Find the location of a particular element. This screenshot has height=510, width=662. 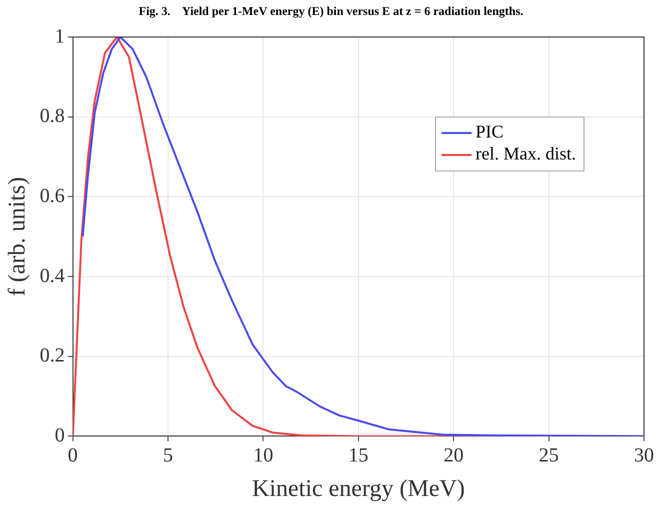

x-tick-label: 10 is located at coordinates (263, 455).